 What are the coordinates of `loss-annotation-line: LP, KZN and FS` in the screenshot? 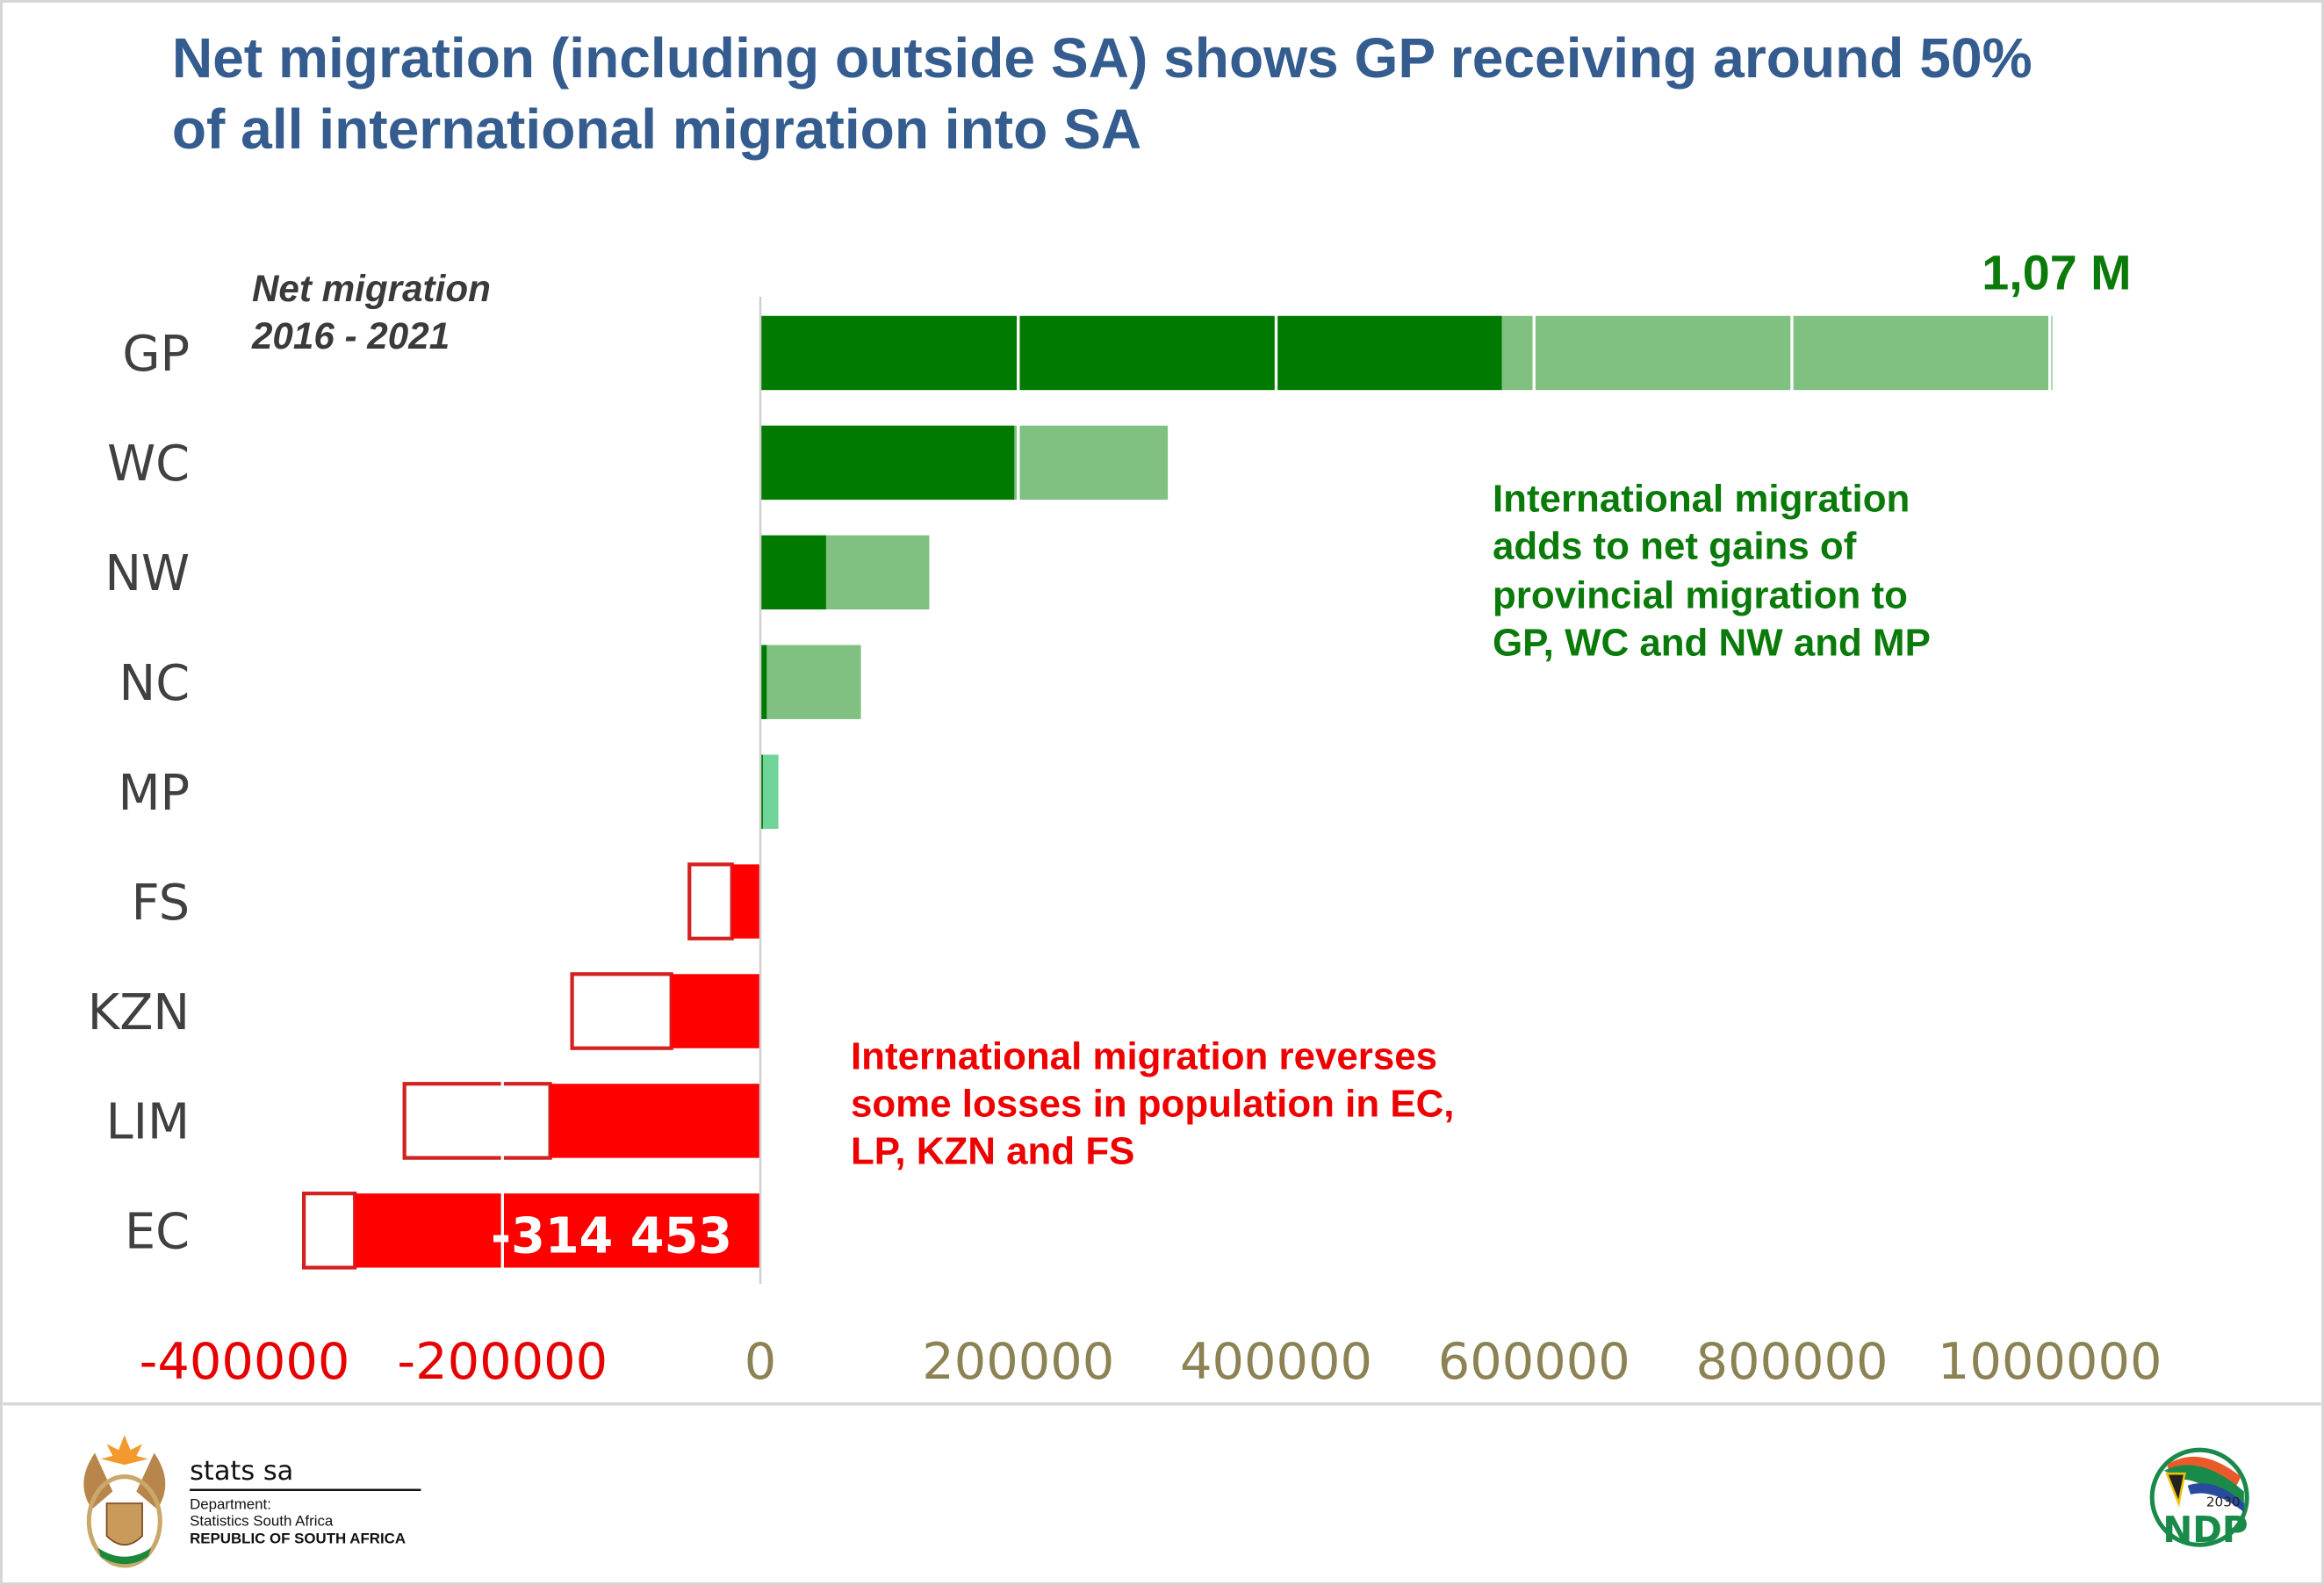 It's located at (992, 1150).